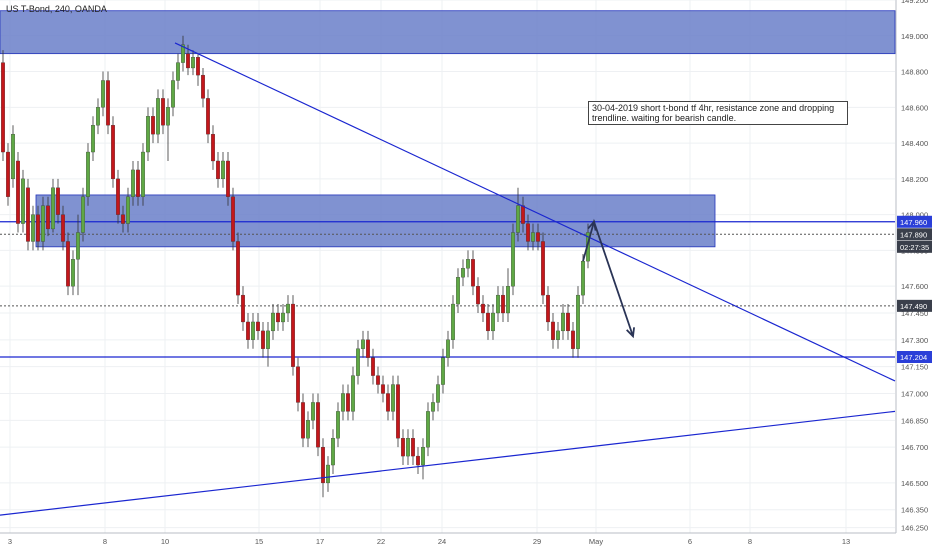 The image size is (932, 550). What do you see at coordinates (596, 541) in the screenshot?
I see `x-tick-label: May` at bounding box center [596, 541].